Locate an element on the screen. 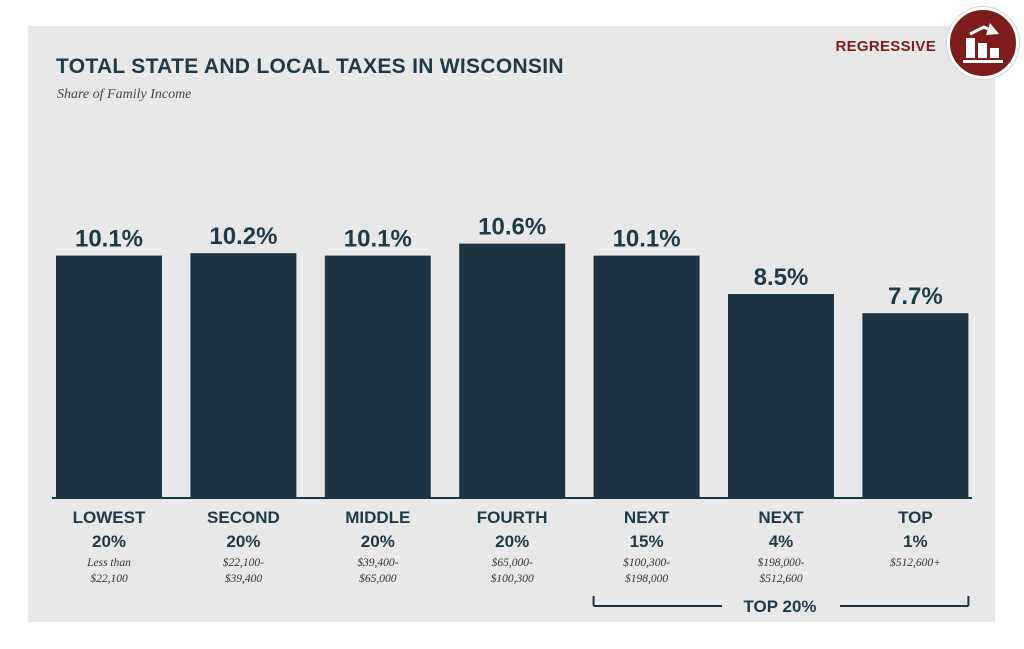  category-label: 4% is located at coordinates (781, 541).